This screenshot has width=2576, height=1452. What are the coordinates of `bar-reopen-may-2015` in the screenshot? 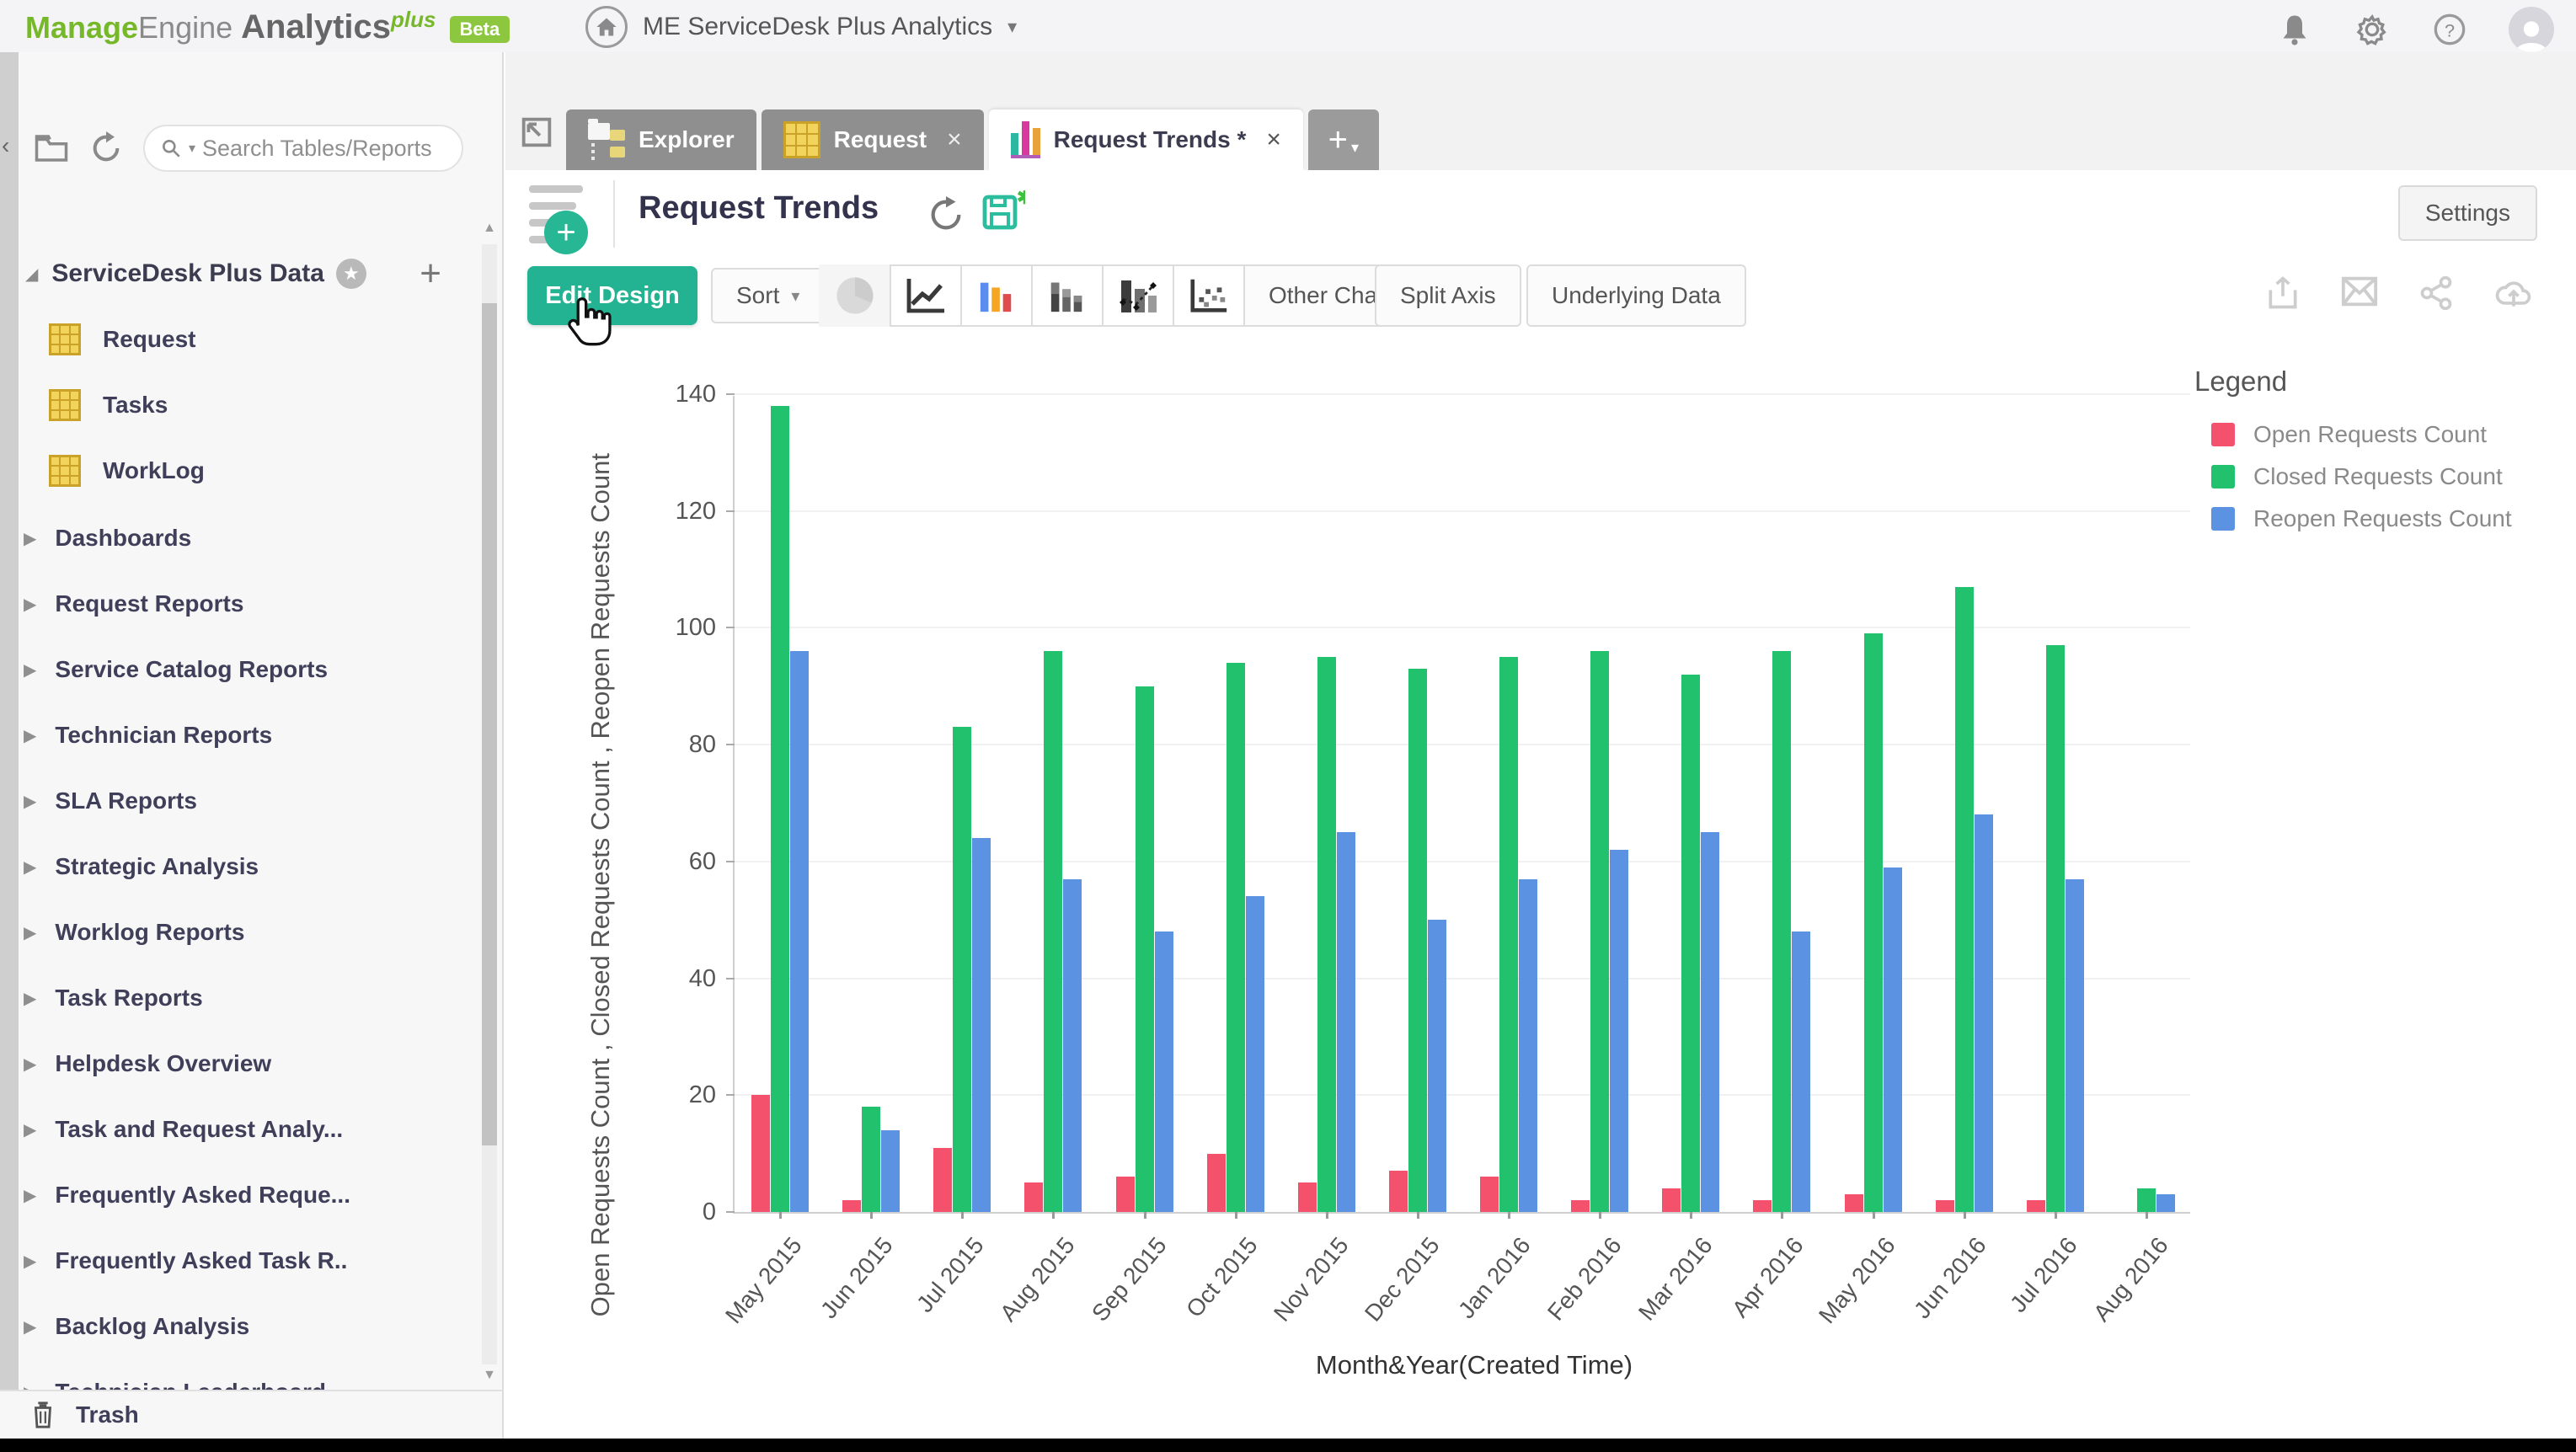 It's located at (800, 931).